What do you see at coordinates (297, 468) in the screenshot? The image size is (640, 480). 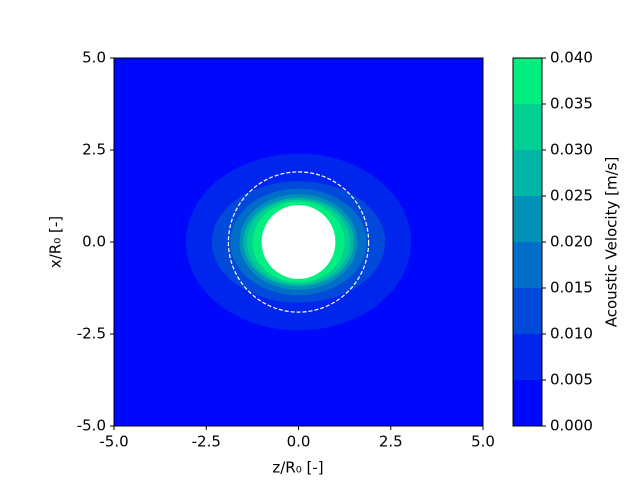 I see `x-axis-label: z/R₀ [-]` at bounding box center [297, 468].